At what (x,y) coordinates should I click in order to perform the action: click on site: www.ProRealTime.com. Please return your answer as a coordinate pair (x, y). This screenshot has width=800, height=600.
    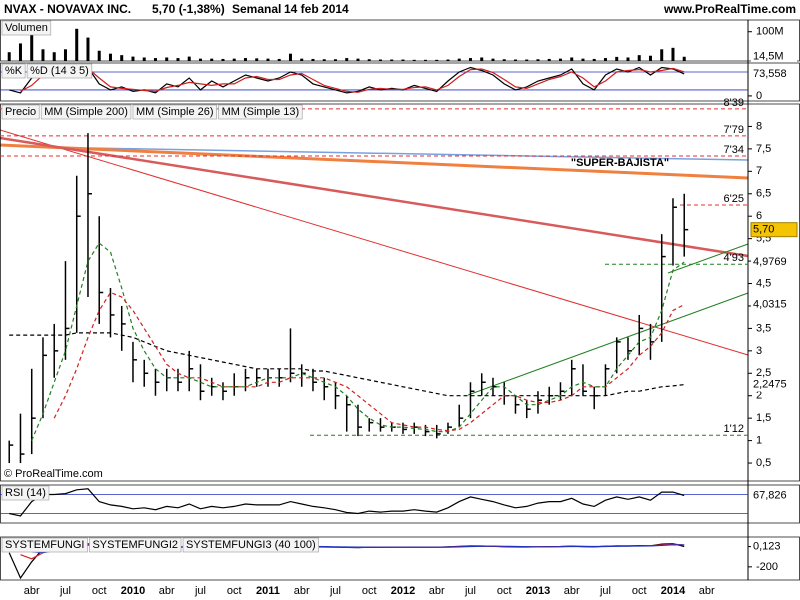
    Looking at the image, I should click on (729, 9).